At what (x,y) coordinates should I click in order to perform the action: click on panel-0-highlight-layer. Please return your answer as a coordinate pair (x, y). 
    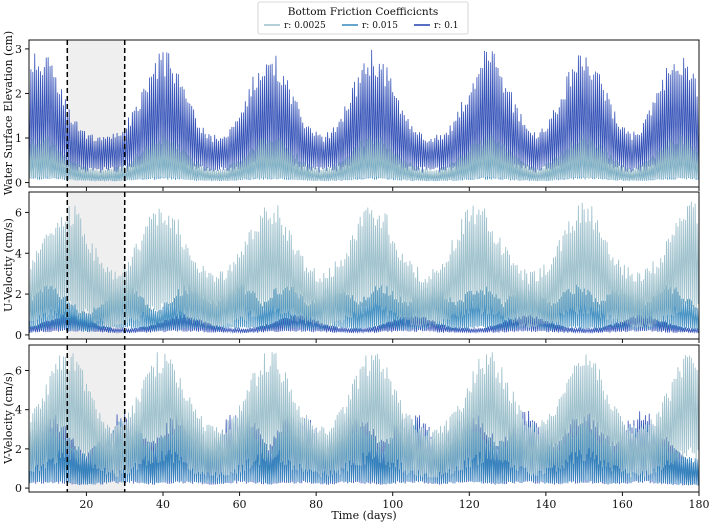
    Looking at the image, I should click on (96, 113).